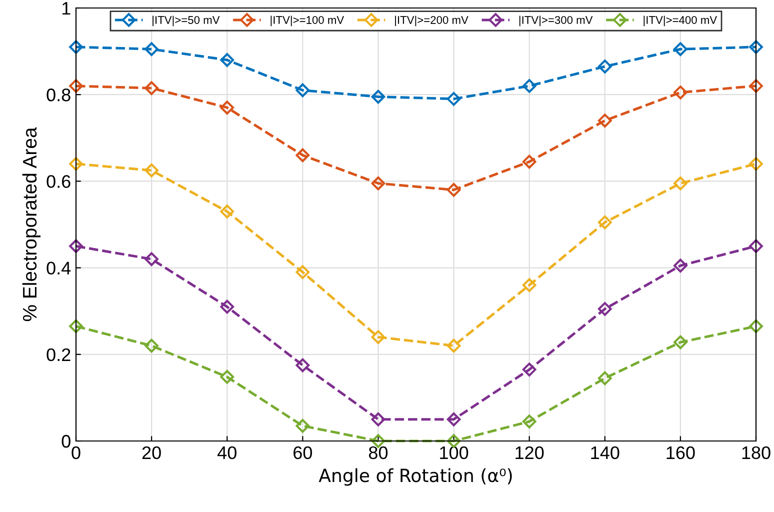 This screenshot has height=512, width=774. Describe the element at coordinates (66, 8) in the screenshot. I see `y-tick-label: 1` at that location.